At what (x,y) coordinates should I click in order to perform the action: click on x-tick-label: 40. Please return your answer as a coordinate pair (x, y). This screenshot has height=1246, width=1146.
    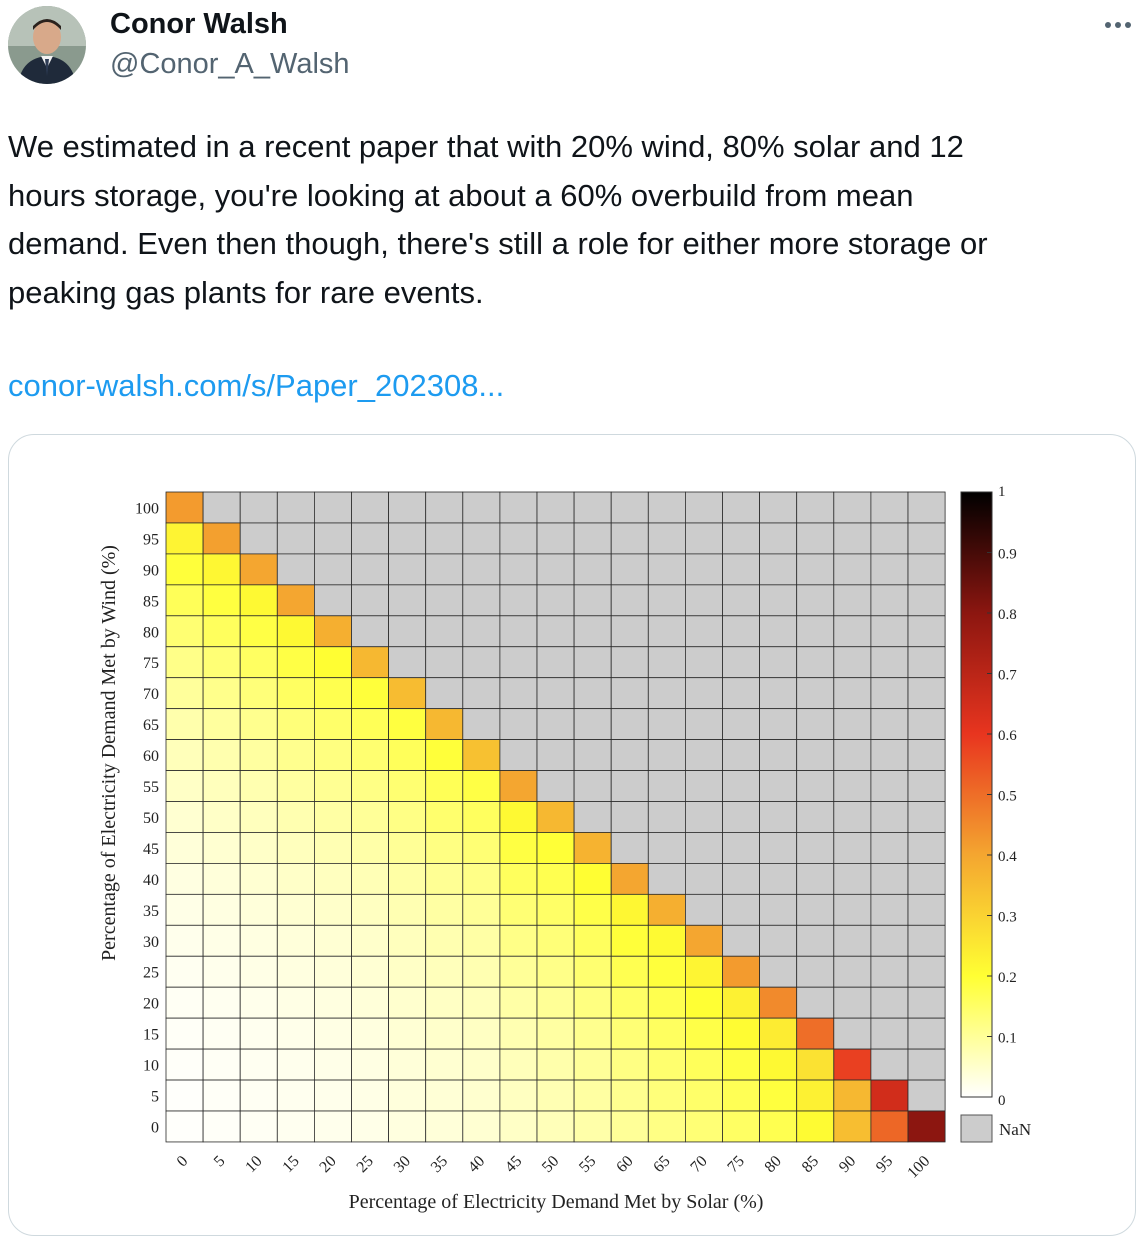
    Looking at the image, I should click on (476, 1164).